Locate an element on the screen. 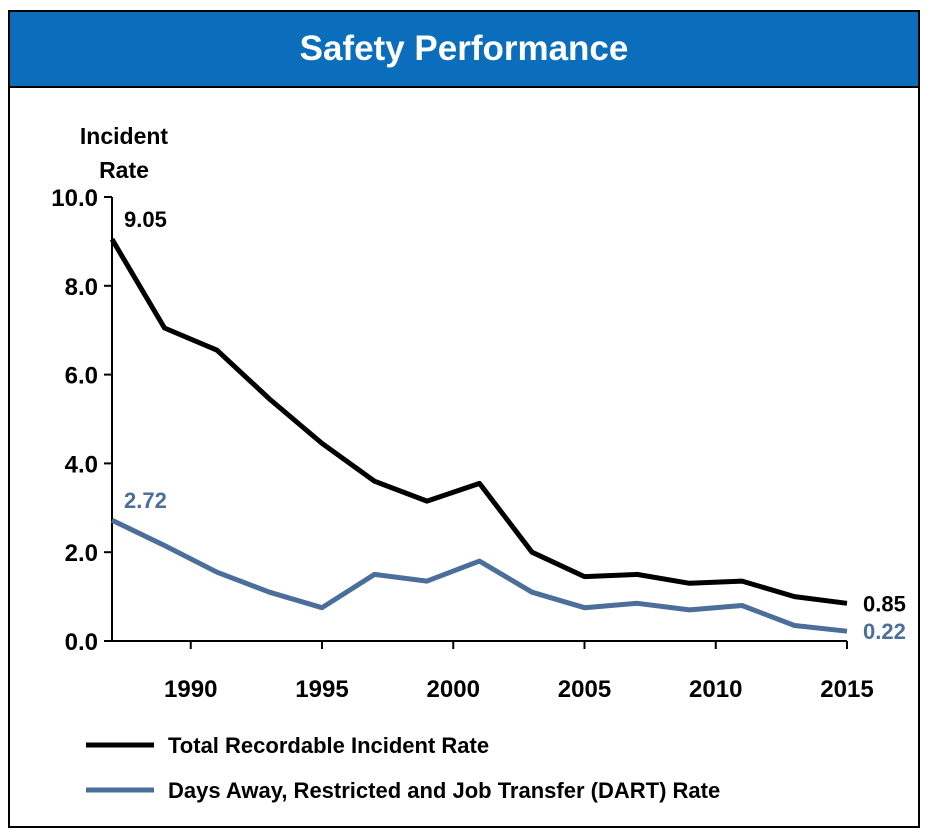 The width and height of the screenshot is (932, 838). x-tick-label: 2010 is located at coordinates (715, 689).